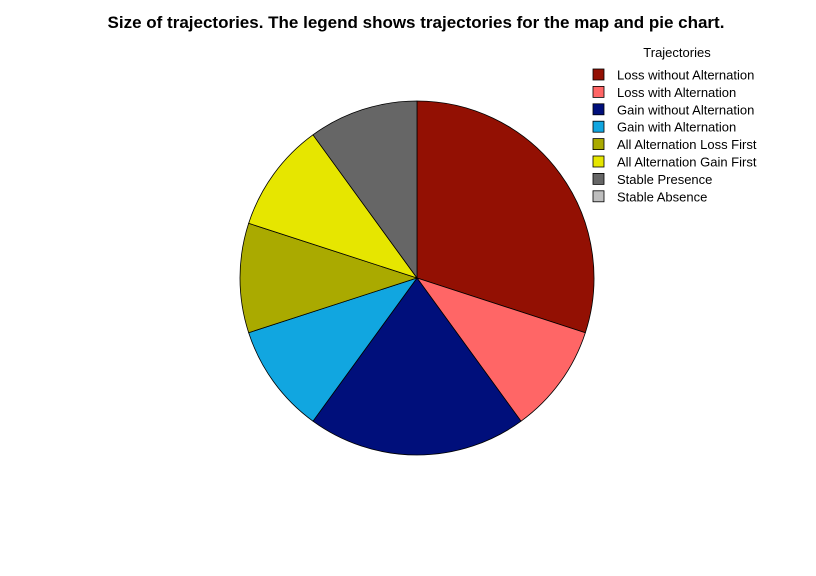 This screenshot has width=816, height=576. What do you see at coordinates (598, 74) in the screenshot?
I see `legend-swatch-loss-without-alternation` at bounding box center [598, 74].